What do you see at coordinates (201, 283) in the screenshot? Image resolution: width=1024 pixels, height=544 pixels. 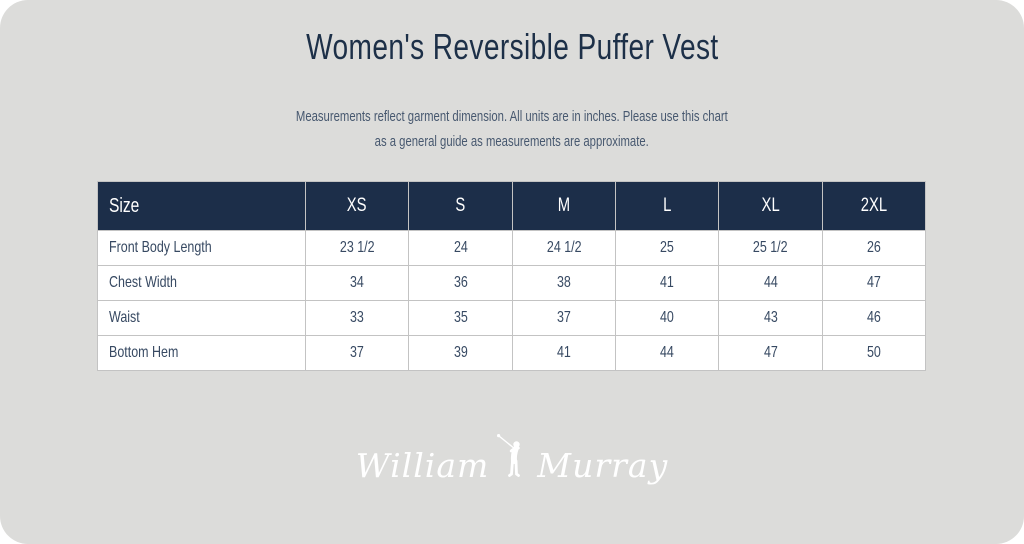 I see `row-label: Chest Width` at bounding box center [201, 283].